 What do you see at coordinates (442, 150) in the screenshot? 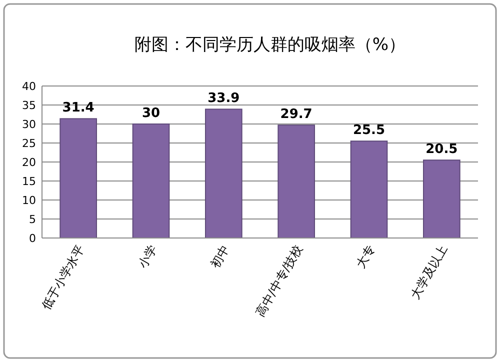
I see `data-label: 20.5` at bounding box center [442, 150].